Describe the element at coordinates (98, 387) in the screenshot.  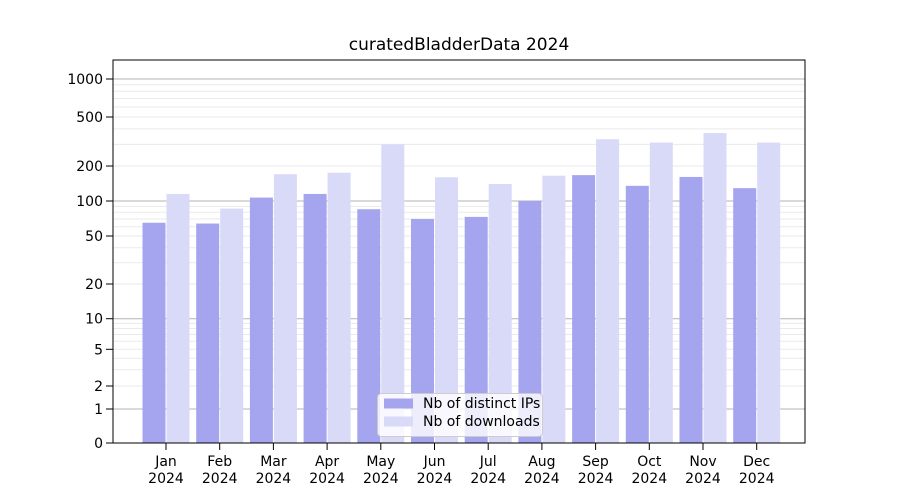
I see `y-tick-label: 2` at that location.